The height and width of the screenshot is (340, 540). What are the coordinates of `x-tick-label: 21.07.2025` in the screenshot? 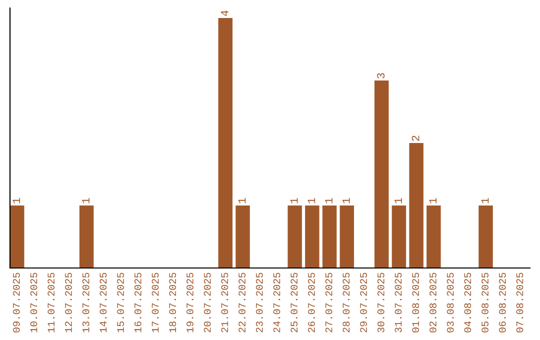 It's located at (224, 302).